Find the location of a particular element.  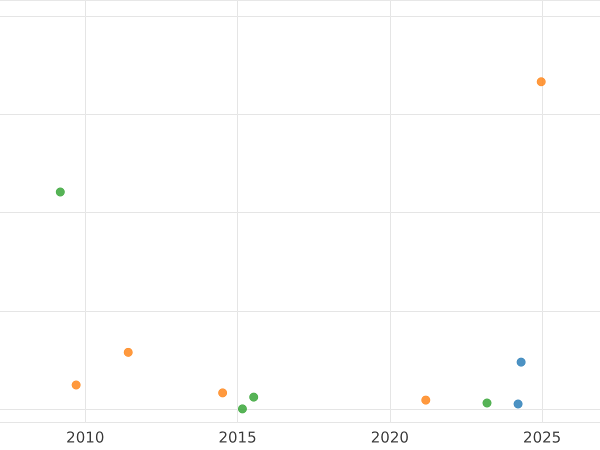

x-tick-label: 2015 is located at coordinates (237, 437).